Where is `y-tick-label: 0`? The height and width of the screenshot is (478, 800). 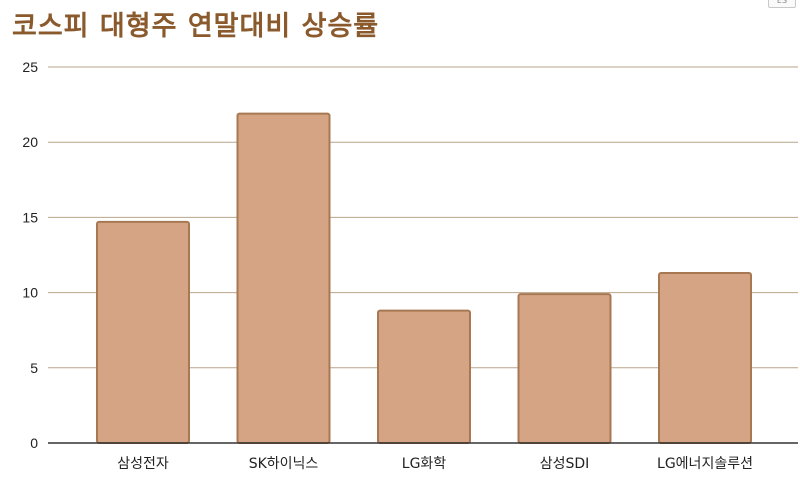 y-tick-label: 0 is located at coordinates (34, 443).